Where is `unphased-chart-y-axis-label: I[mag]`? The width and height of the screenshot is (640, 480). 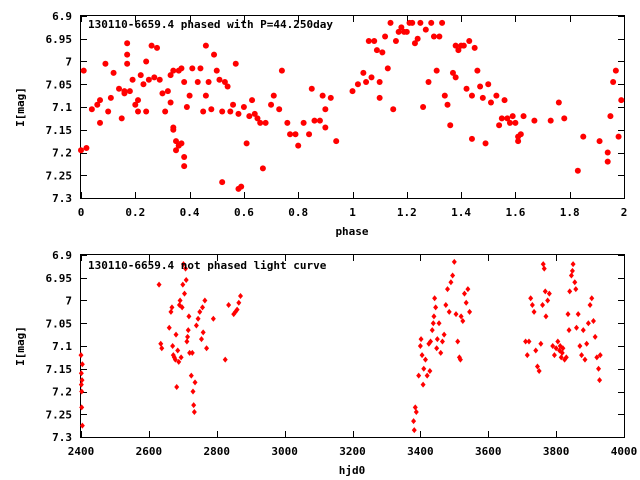
unphased-chart-y-axis-label: I[mag] is located at coordinates (20, 346).